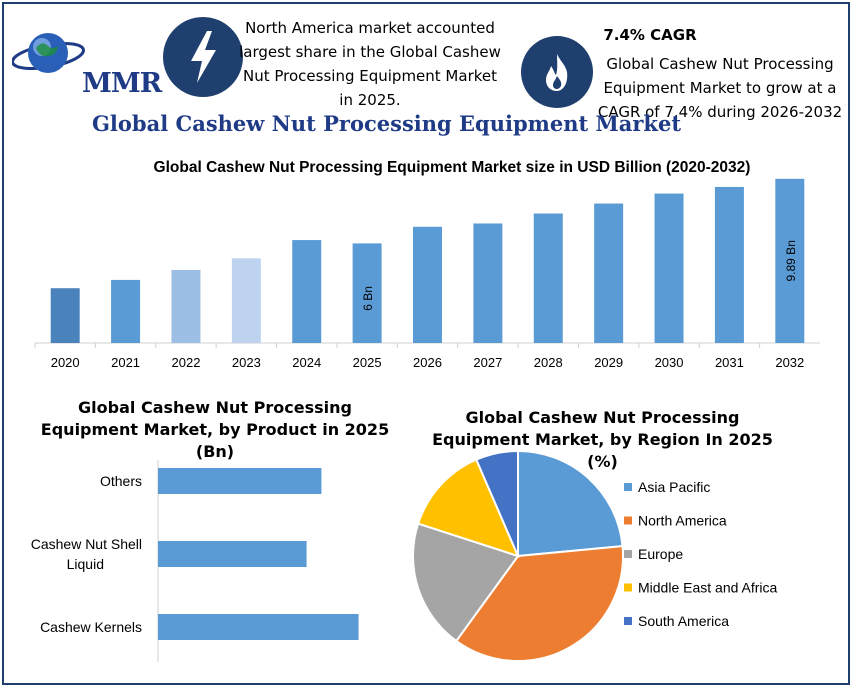 Image resolution: width=852 pixels, height=687 pixels. Describe the element at coordinates (487, 362) in the screenshot. I see `x-tick-label-2027: 2027` at that location.